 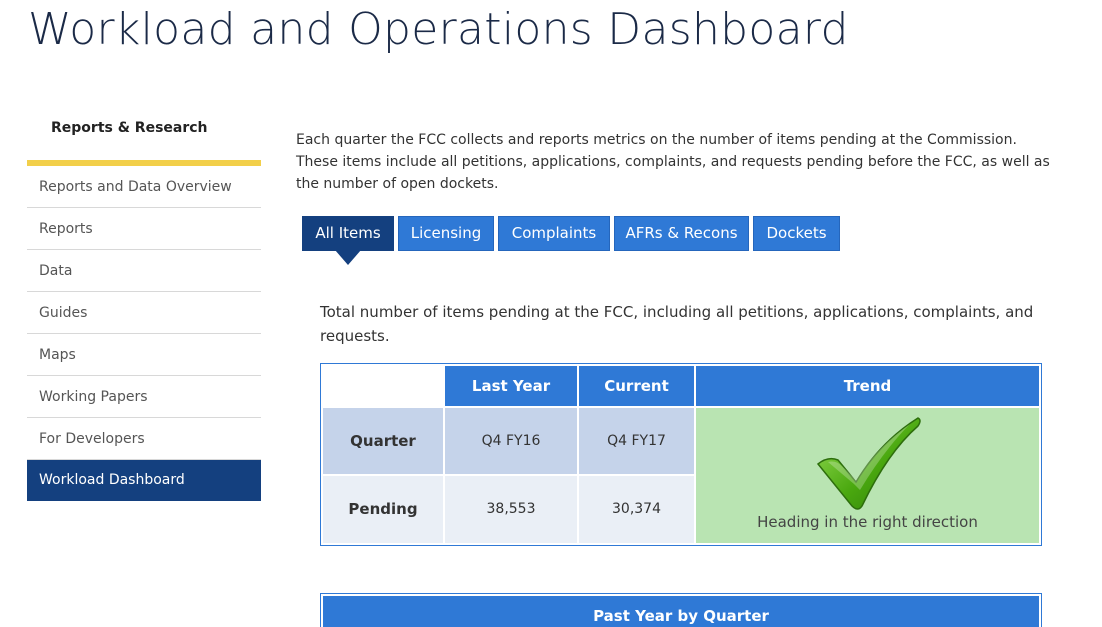 What do you see at coordinates (144, 163) in the screenshot?
I see `sidebar-accent-bar` at bounding box center [144, 163].